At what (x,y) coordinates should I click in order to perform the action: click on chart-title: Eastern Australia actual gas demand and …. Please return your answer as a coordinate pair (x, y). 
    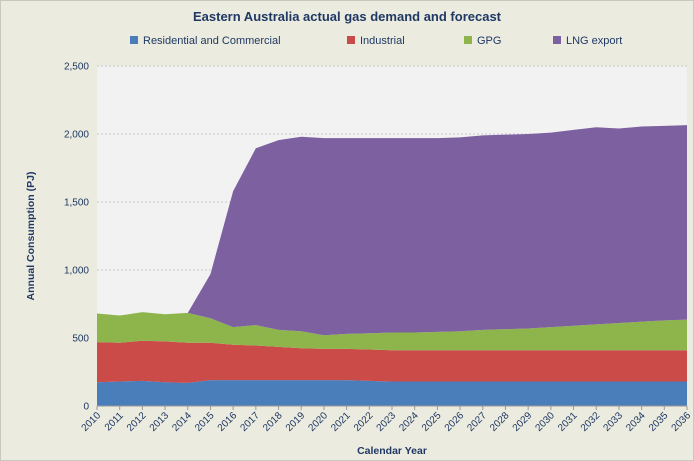
    Looking at the image, I should click on (347, 16).